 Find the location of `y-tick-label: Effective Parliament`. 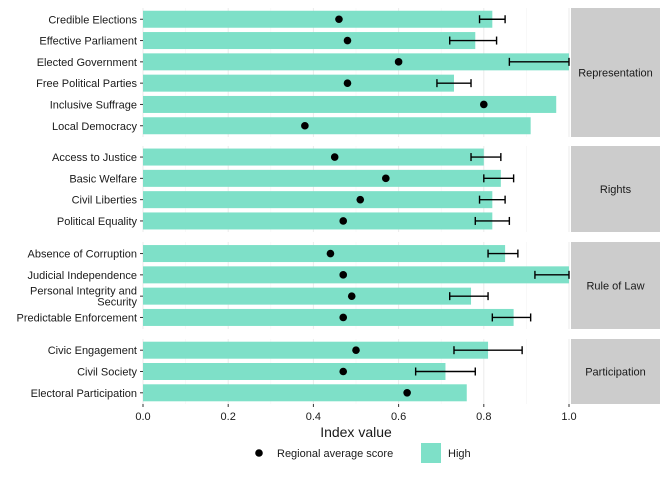

y-tick-label: Effective Parliament is located at coordinates (88, 42).